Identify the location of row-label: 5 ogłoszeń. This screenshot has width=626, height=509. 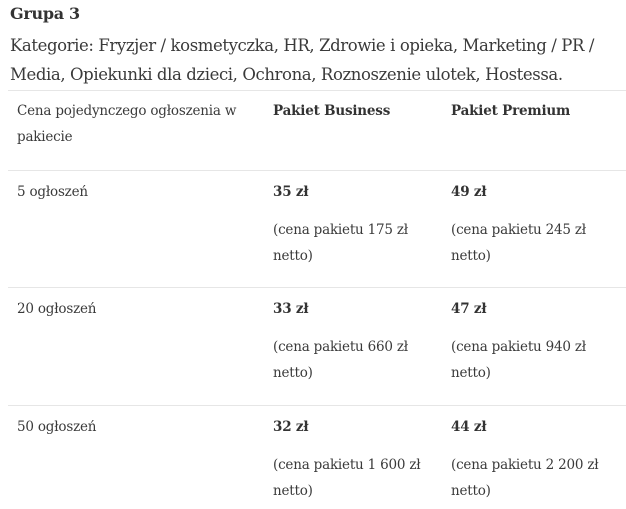
(52, 192).